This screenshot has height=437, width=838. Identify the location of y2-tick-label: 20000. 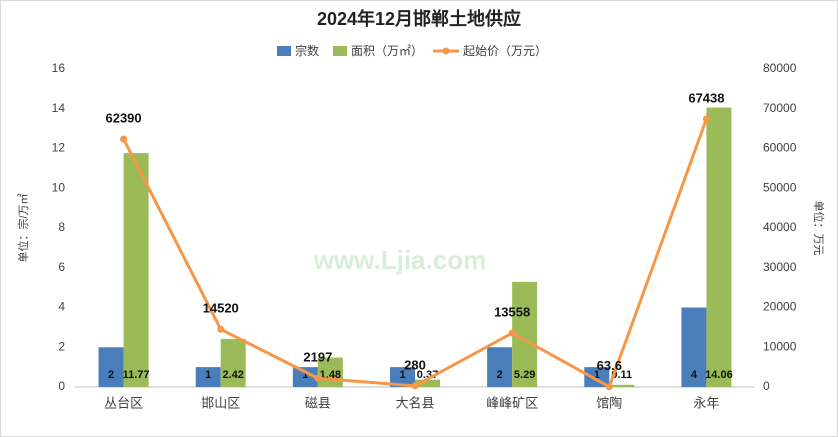
(780, 307).